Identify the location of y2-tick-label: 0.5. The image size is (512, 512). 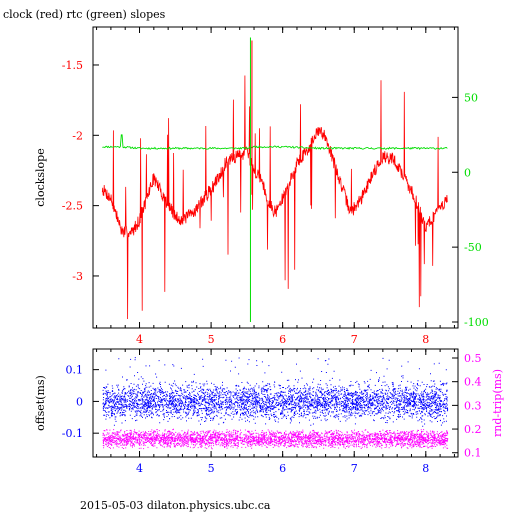
(473, 358).